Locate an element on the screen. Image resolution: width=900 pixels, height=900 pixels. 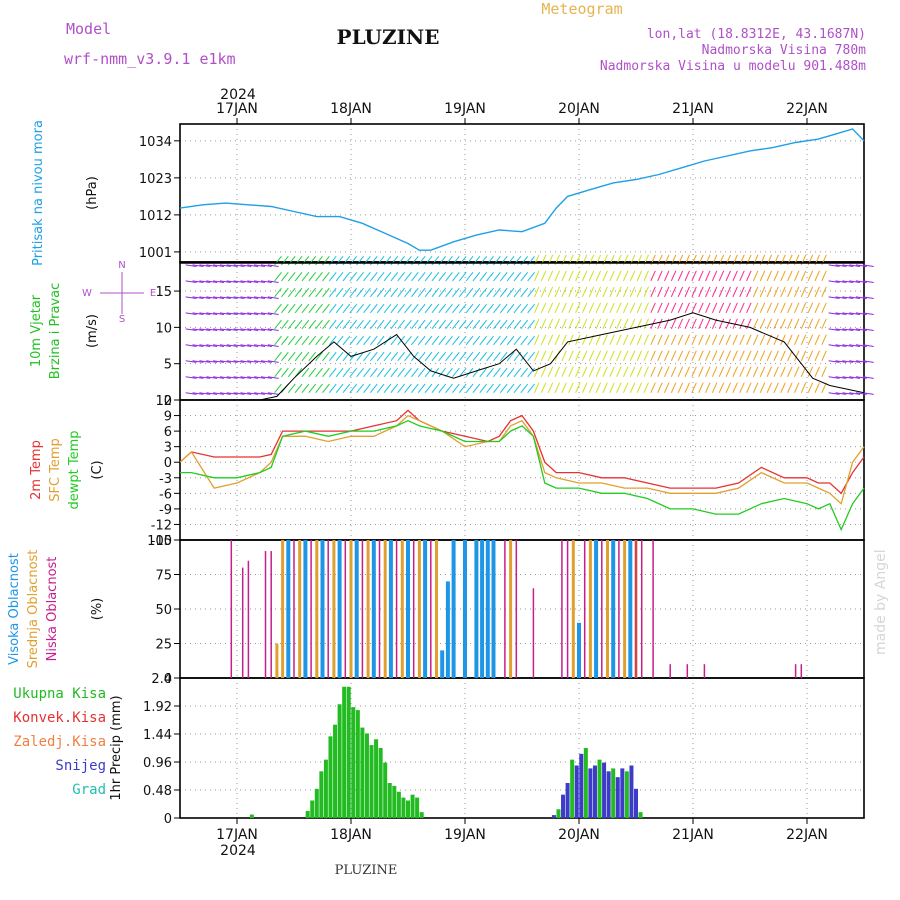
wind-dir-S: S is located at coordinates (122, 319).